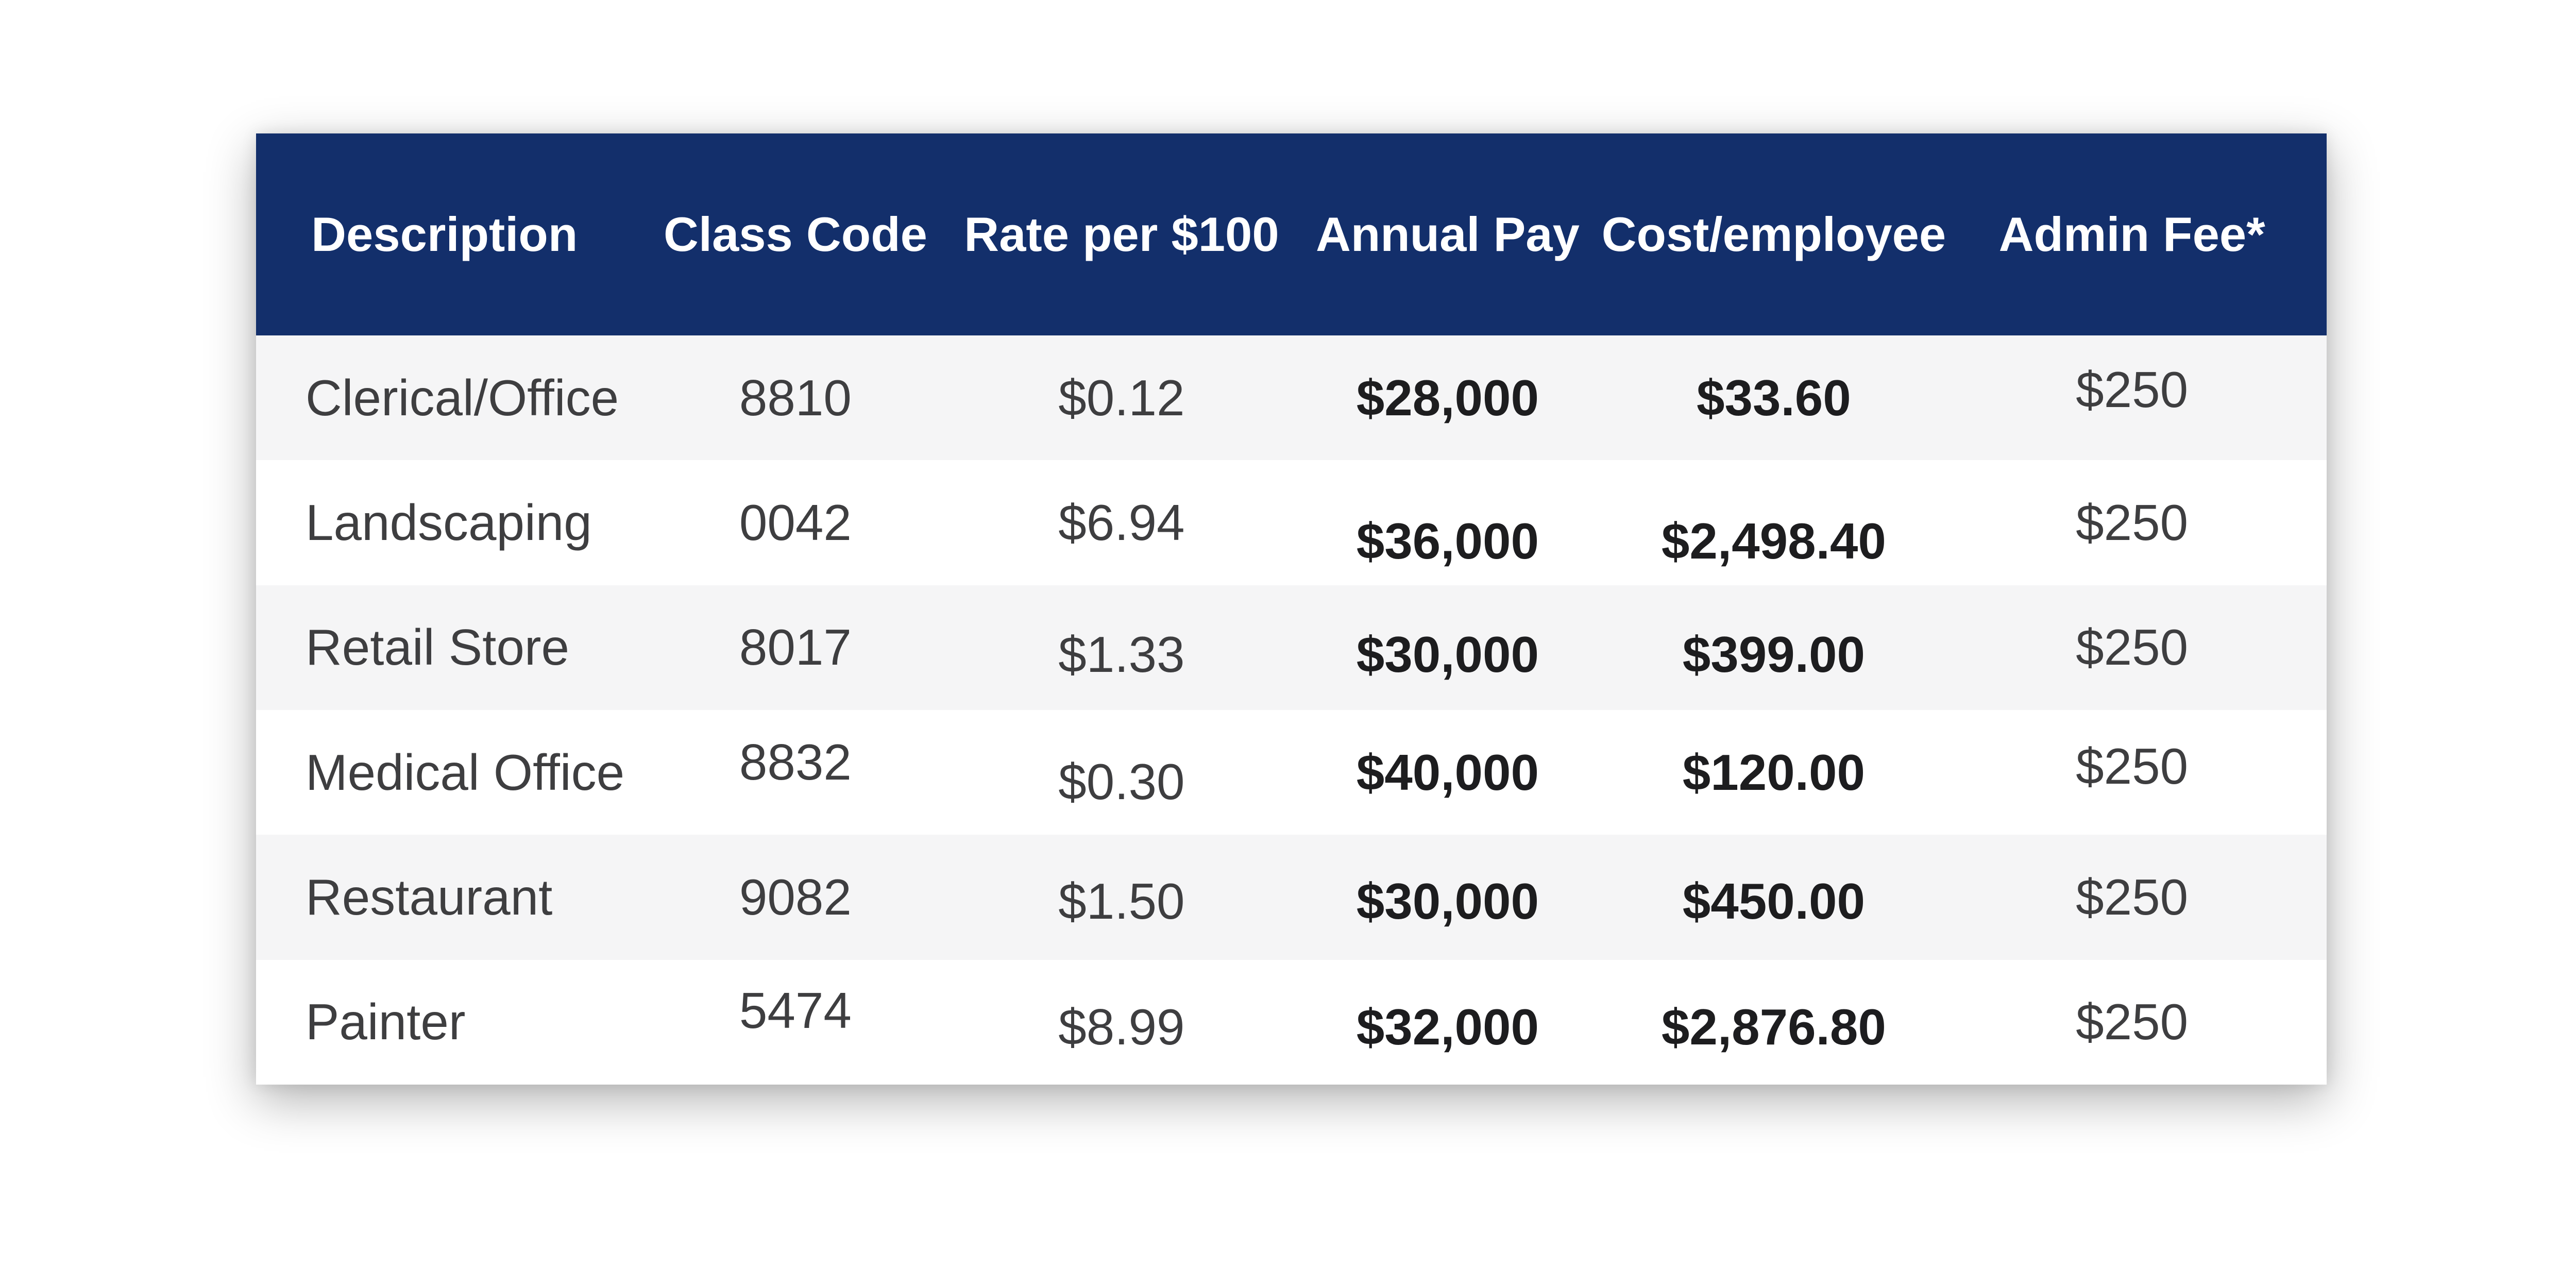  What do you see at coordinates (1773, 234) in the screenshot?
I see `header-cost-per-employee: Cost/employee` at bounding box center [1773, 234].